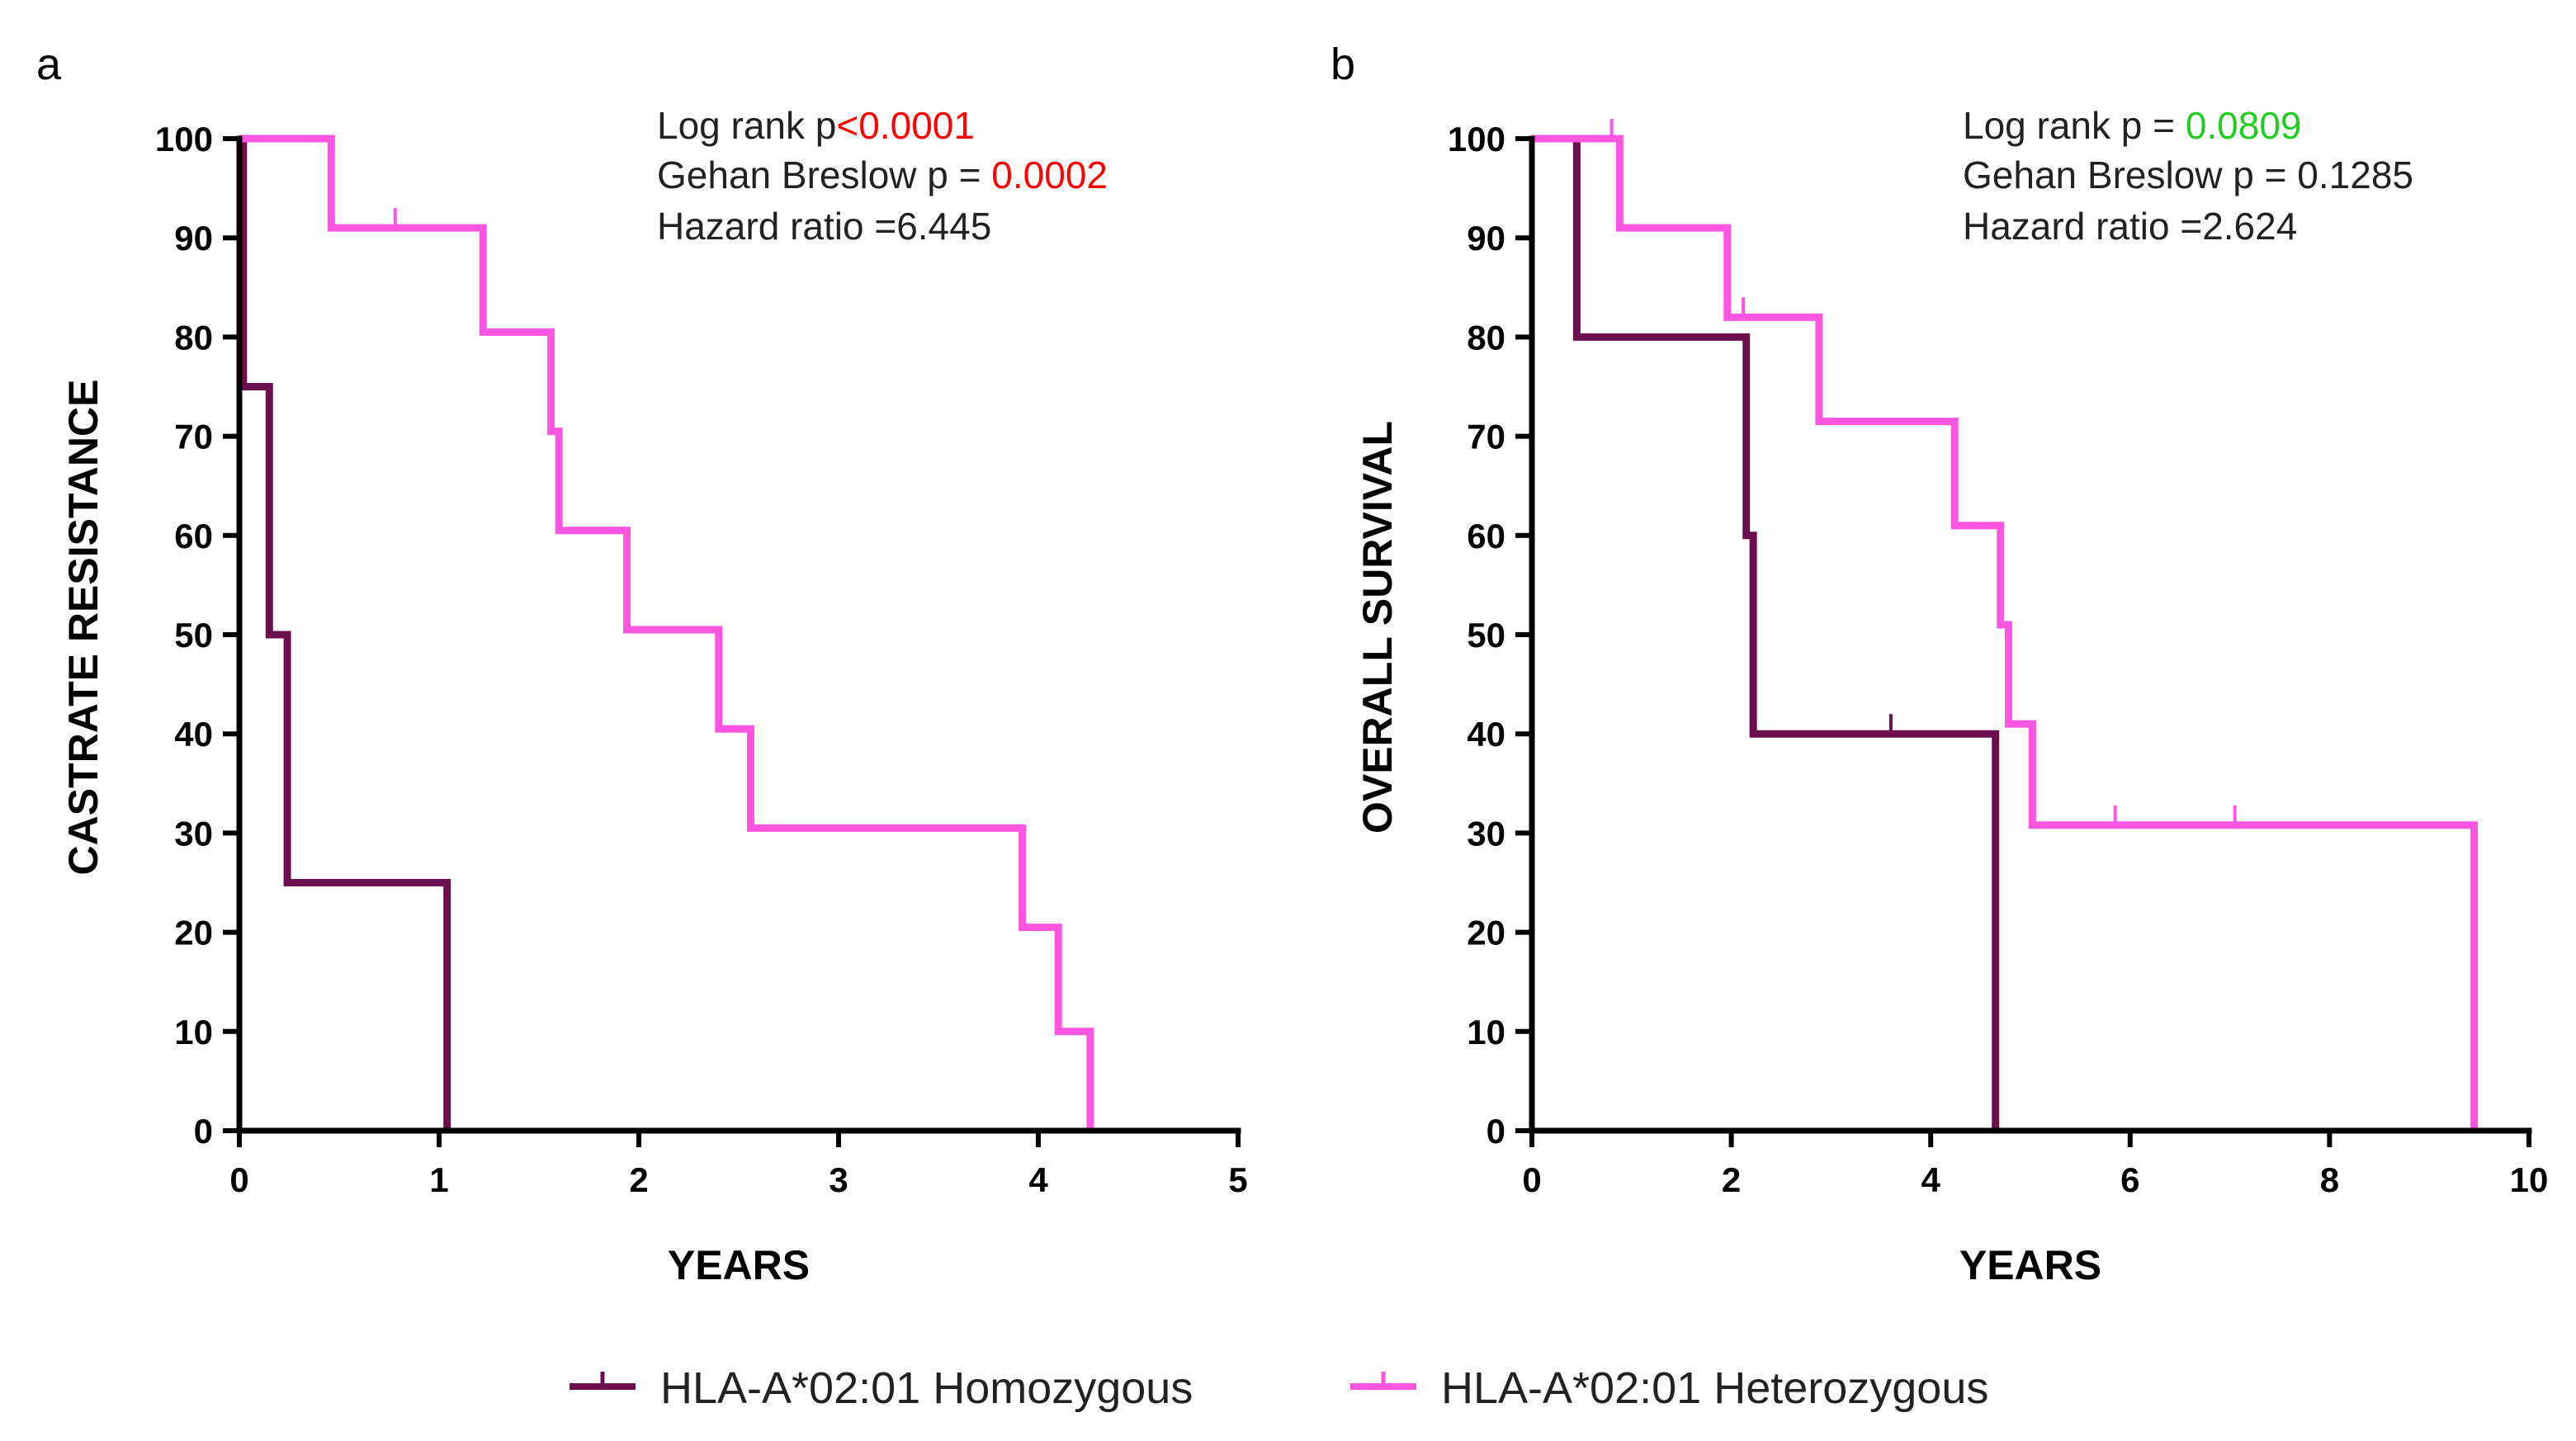 This screenshot has height=1441, width=2576. What do you see at coordinates (1237, 1179) in the screenshot?
I see `panel-a-x-tick-label-5: 5` at bounding box center [1237, 1179].